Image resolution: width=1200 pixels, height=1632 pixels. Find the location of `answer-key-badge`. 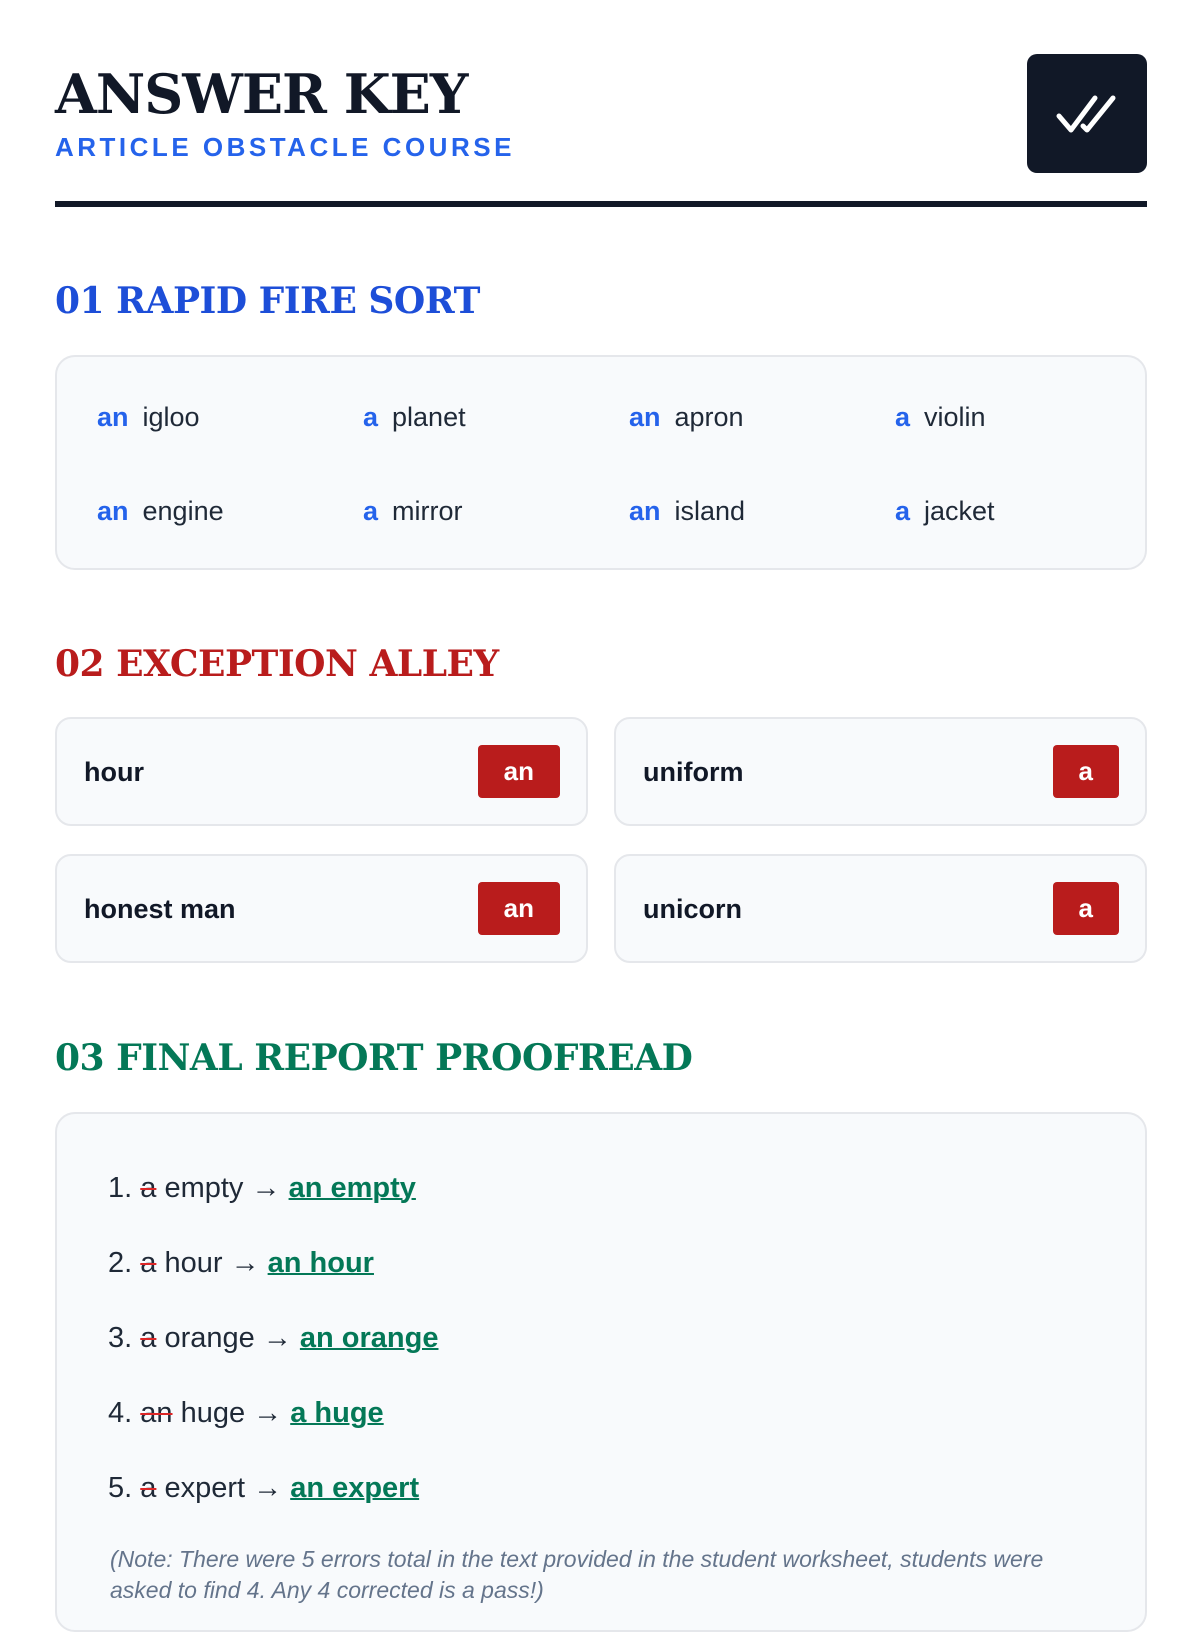

answer-key-badge is located at coordinates (1087, 113).